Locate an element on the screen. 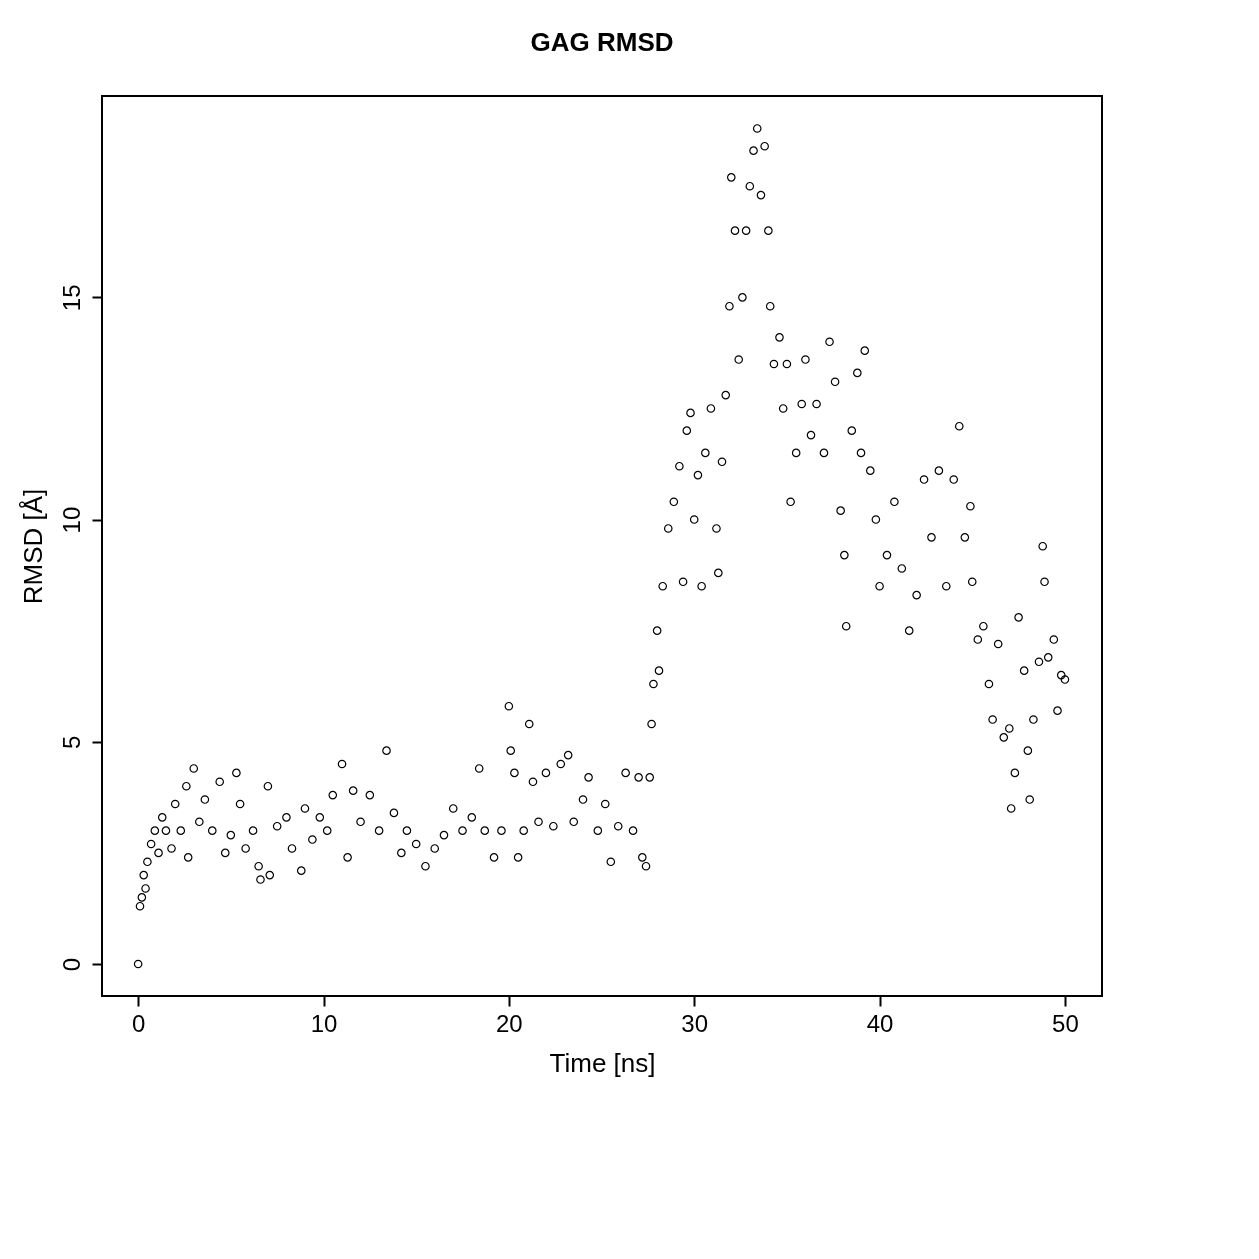 The image size is (1259, 1259). x-tick-label: 10 is located at coordinates (324, 1023).